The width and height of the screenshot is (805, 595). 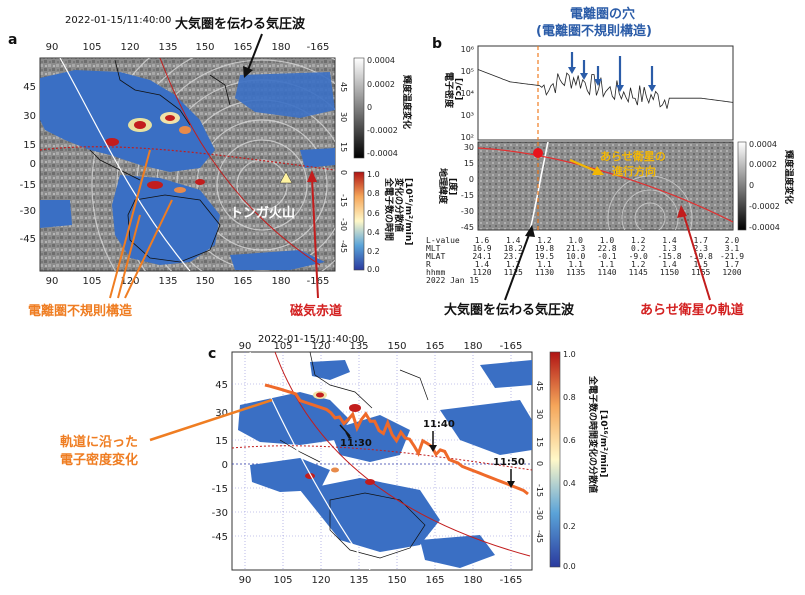 What do you see at coordinates (280, 47) in the screenshot?
I see `tick-a-top-6: 180` at bounding box center [280, 47].